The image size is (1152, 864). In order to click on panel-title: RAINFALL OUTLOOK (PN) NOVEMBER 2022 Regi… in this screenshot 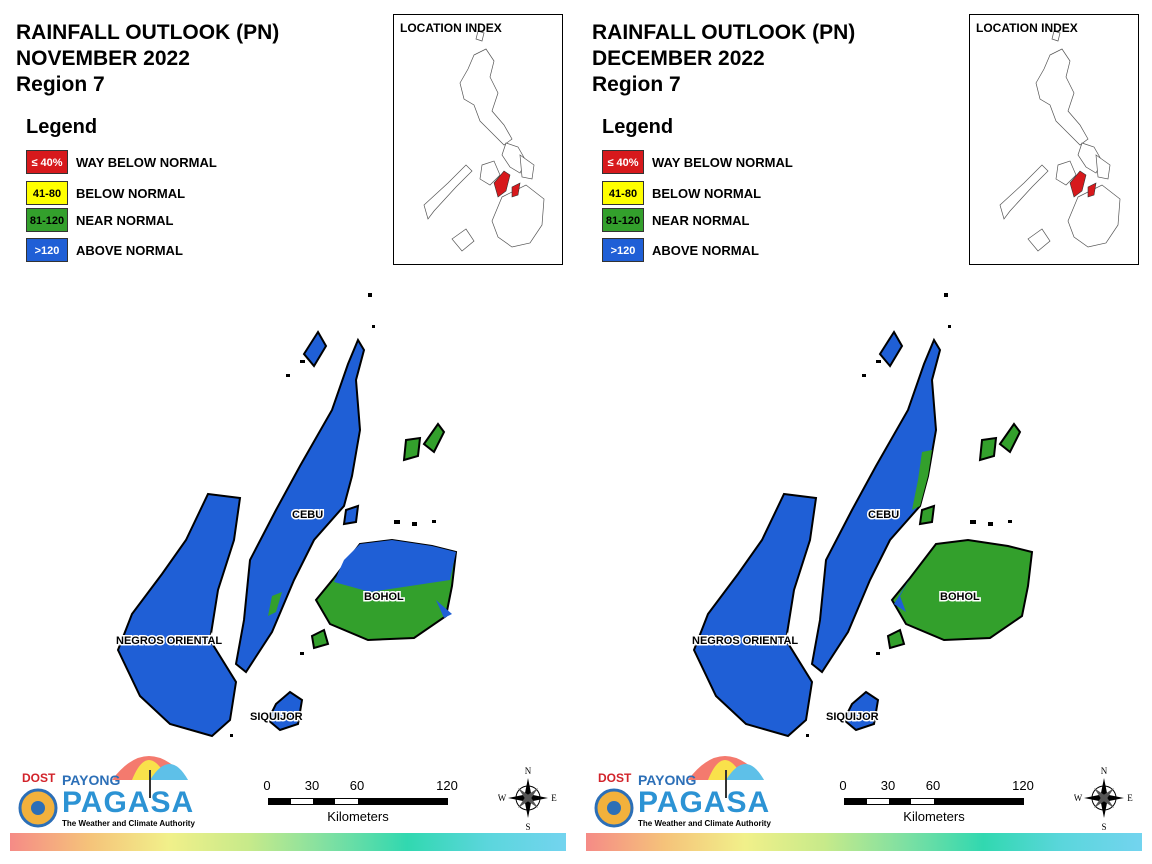, I will do `click(147, 59)`.